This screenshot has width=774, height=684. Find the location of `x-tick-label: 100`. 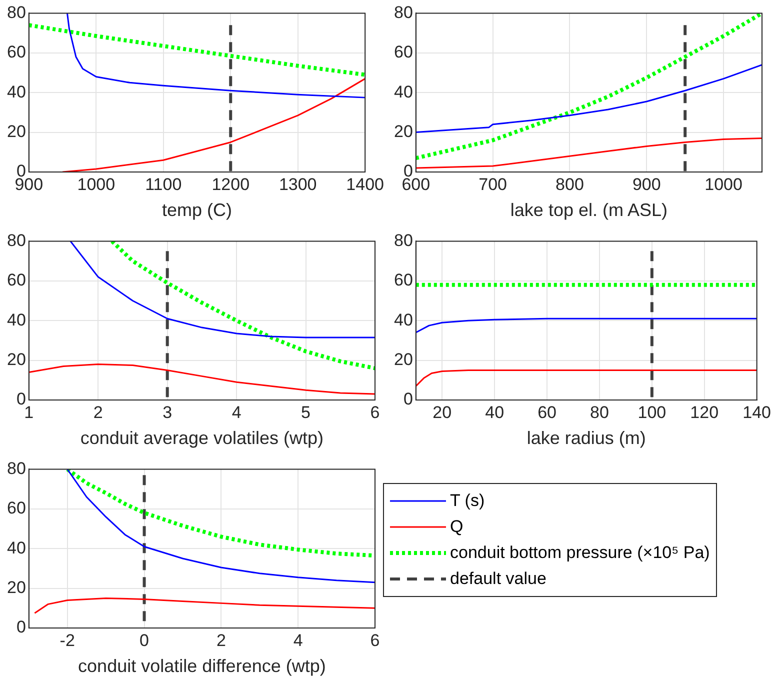

x-tick-label: 100 is located at coordinates (652, 412).